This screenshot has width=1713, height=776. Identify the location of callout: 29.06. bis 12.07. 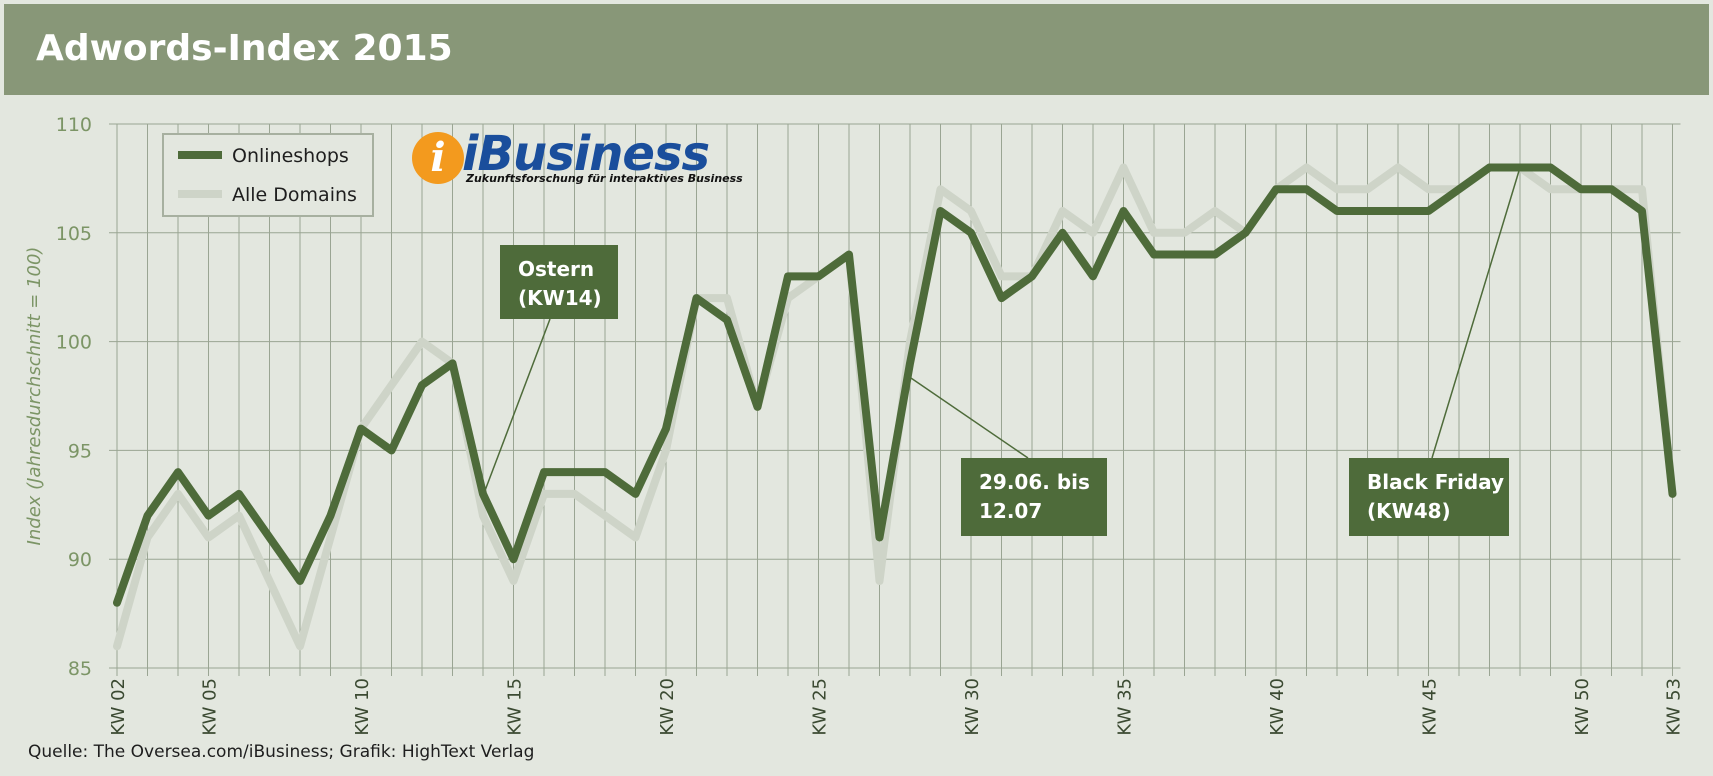
(1034, 497).